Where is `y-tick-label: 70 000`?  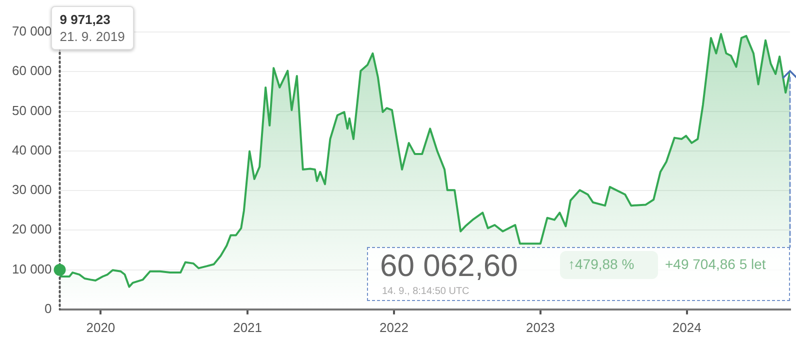 y-tick-label: 70 000 is located at coordinates (32, 31).